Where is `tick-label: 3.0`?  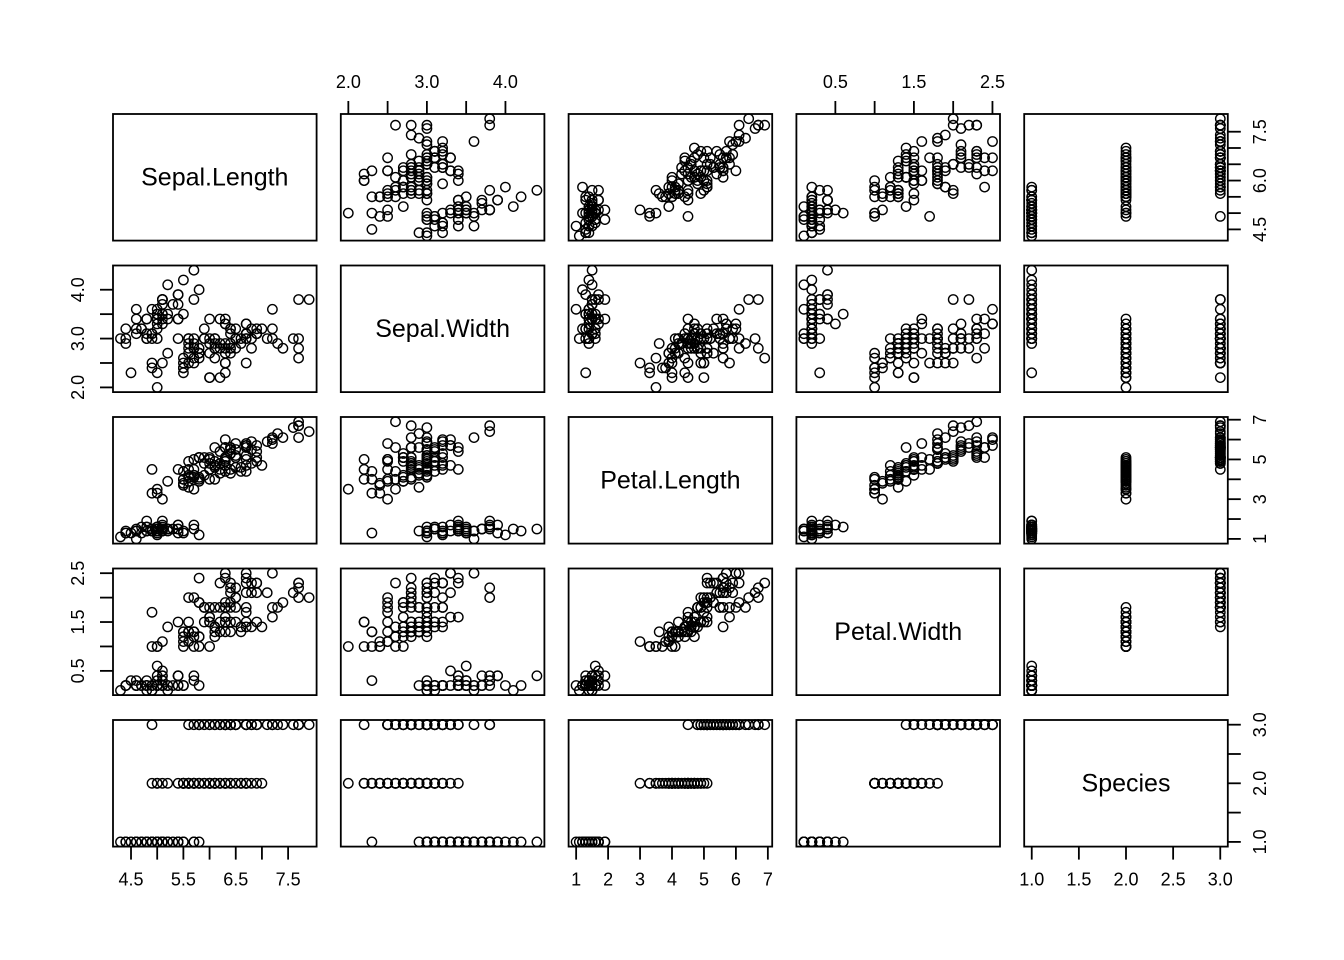 tick-label: 3.0 is located at coordinates (78, 338).